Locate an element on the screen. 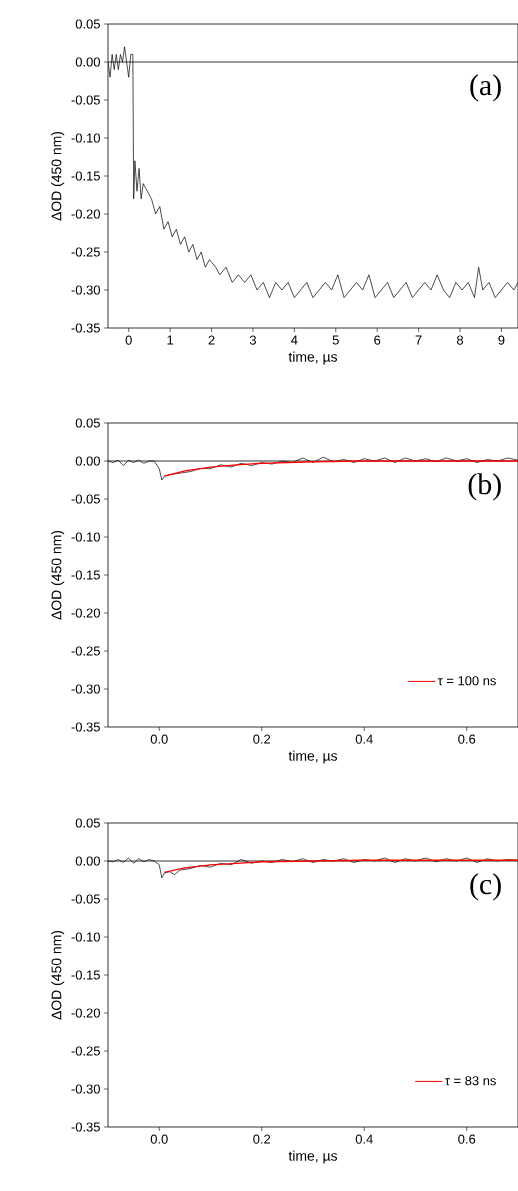 The image size is (518, 1191). x-tick-label: 9 is located at coordinates (501, 340).